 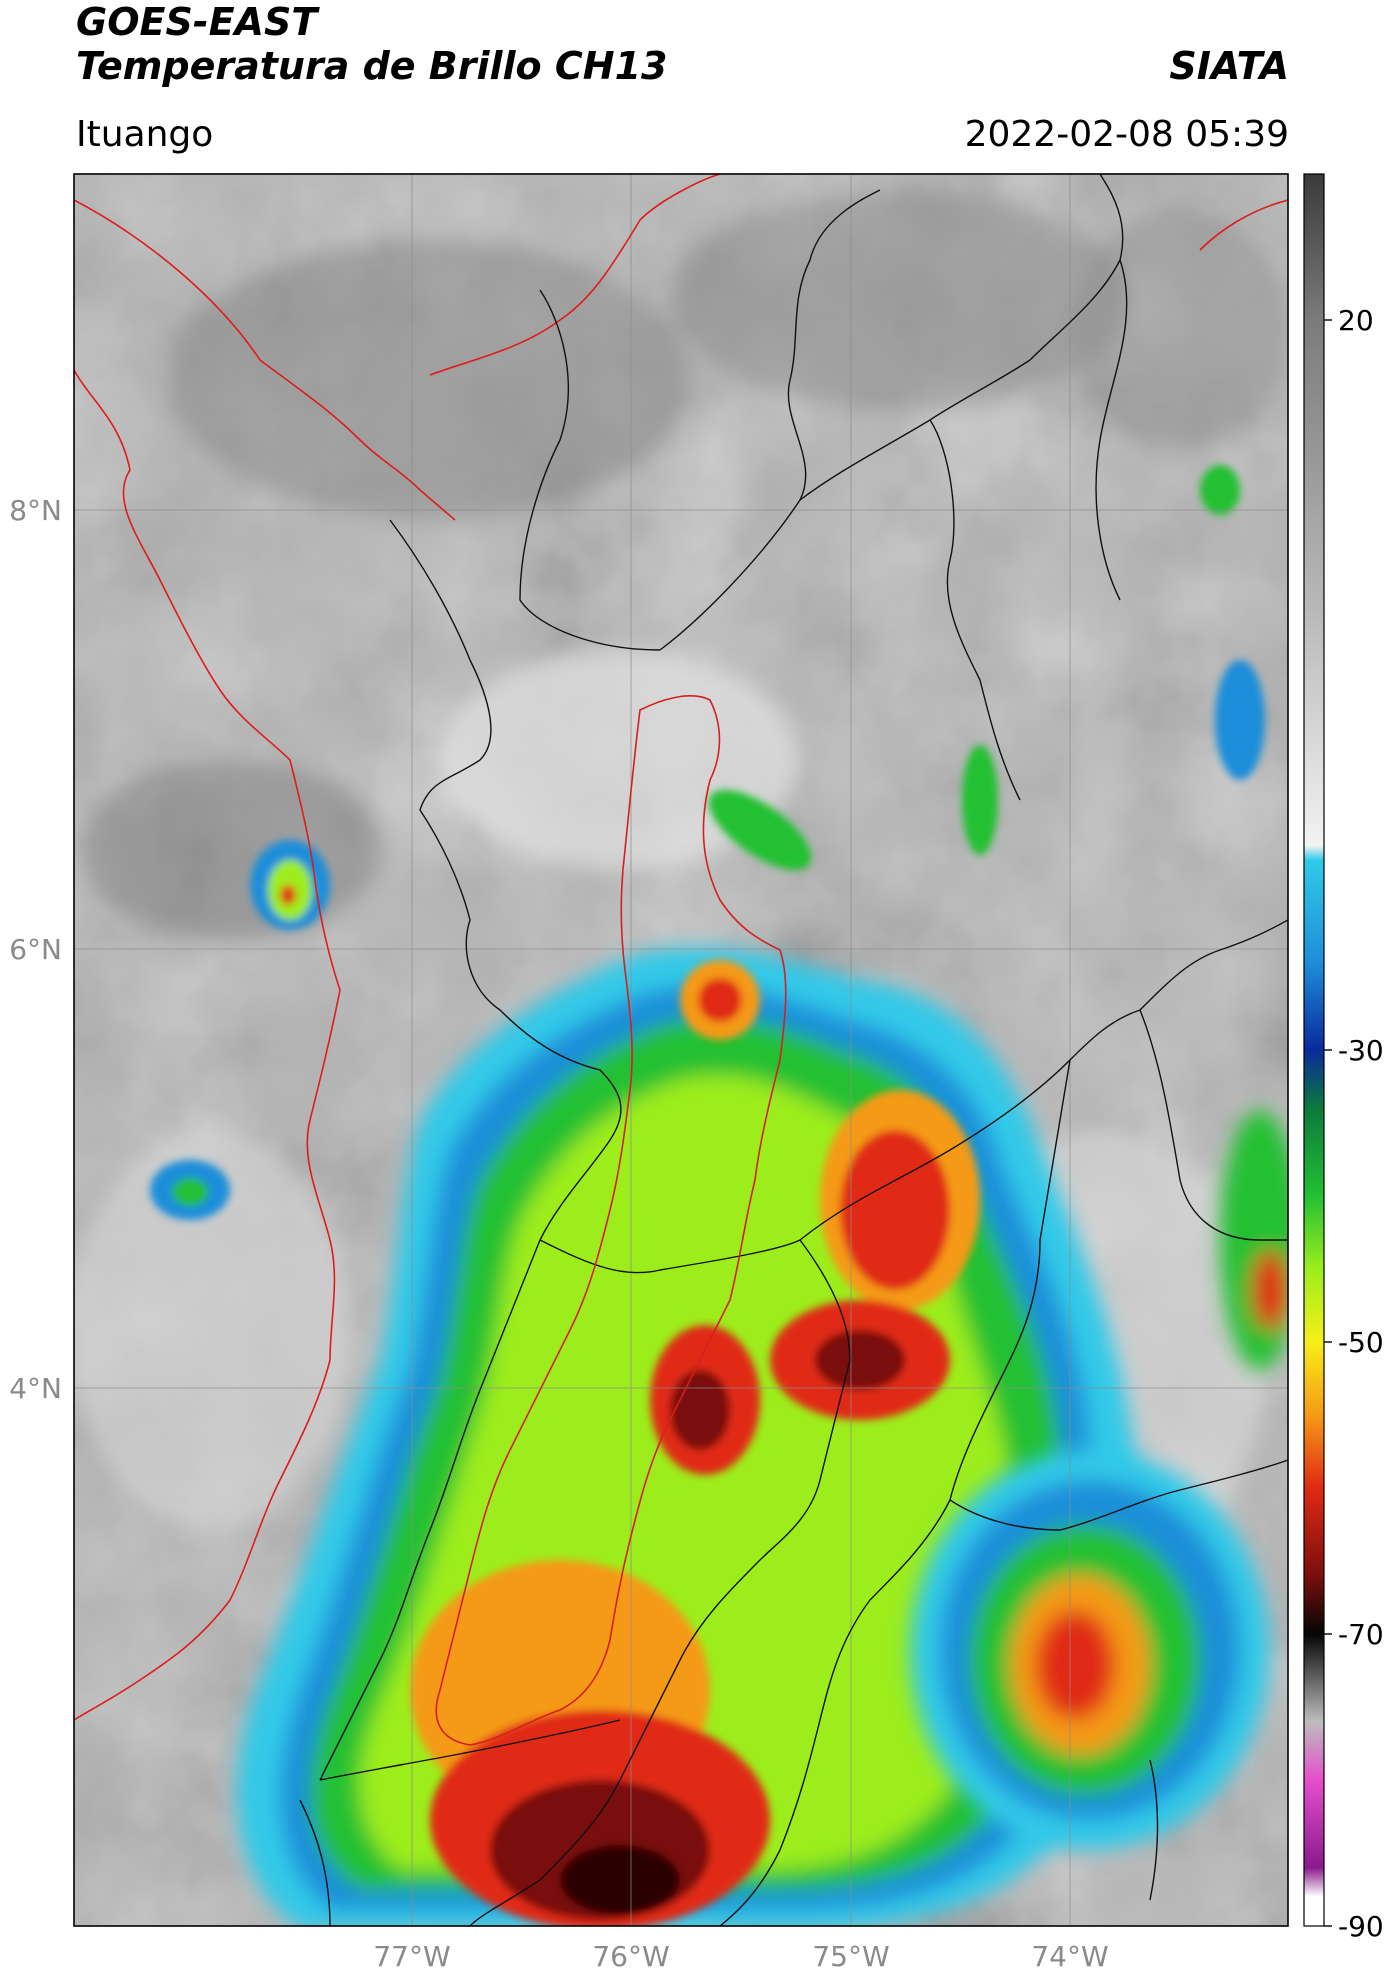 I want to click on timestamp-label: 2022-02-08 05:39, so click(x=1126, y=134).